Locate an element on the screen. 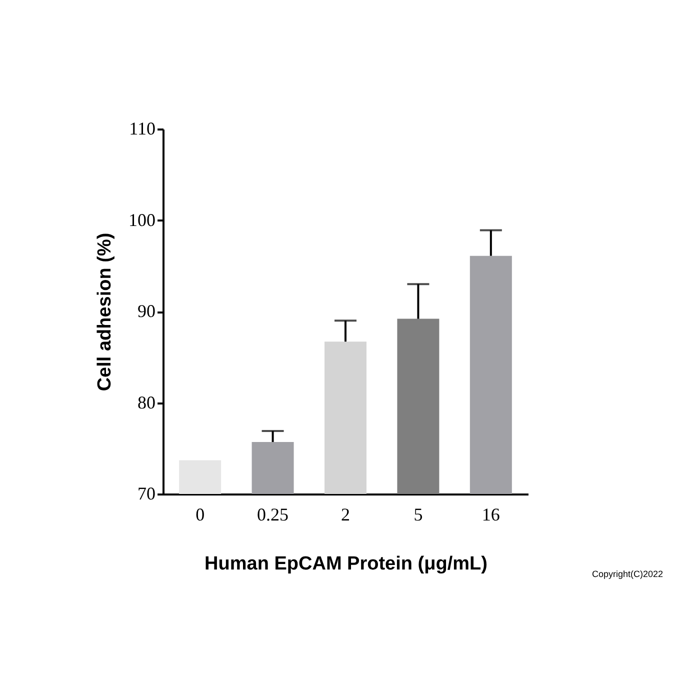  y-axis-title: Cell adhesion (%) is located at coordinates (105, 312).